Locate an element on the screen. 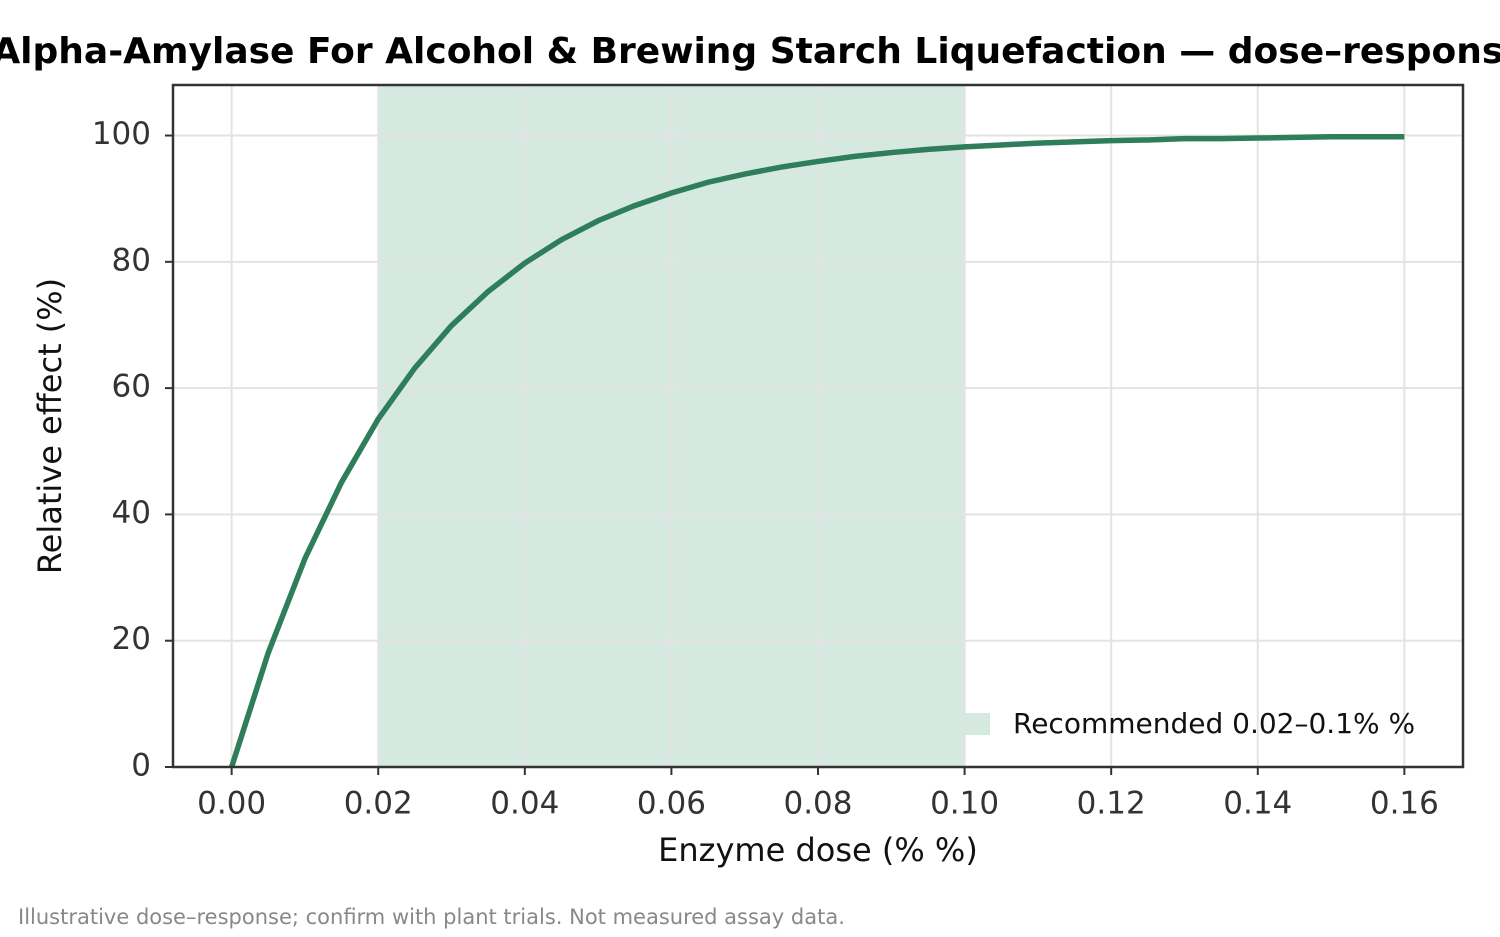  y-tick-label: 80 is located at coordinates (131, 260).